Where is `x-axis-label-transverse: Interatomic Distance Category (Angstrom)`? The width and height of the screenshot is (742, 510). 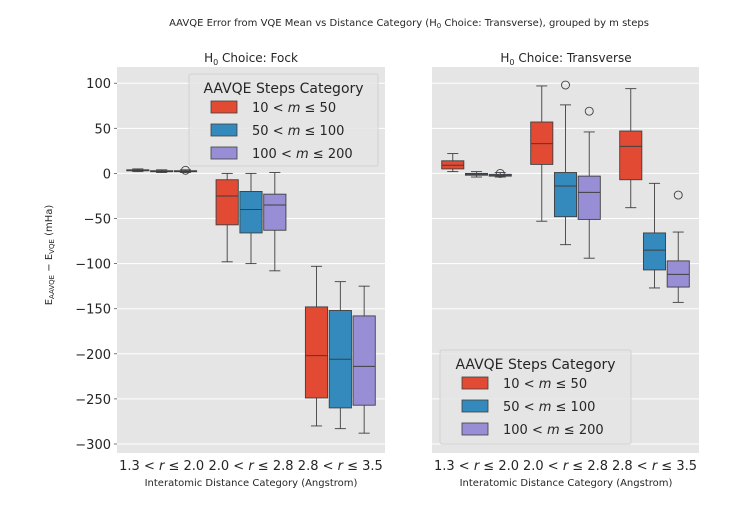
x-axis-label-transverse: Interatomic Distance Category (Angstrom) is located at coordinates (566, 483).